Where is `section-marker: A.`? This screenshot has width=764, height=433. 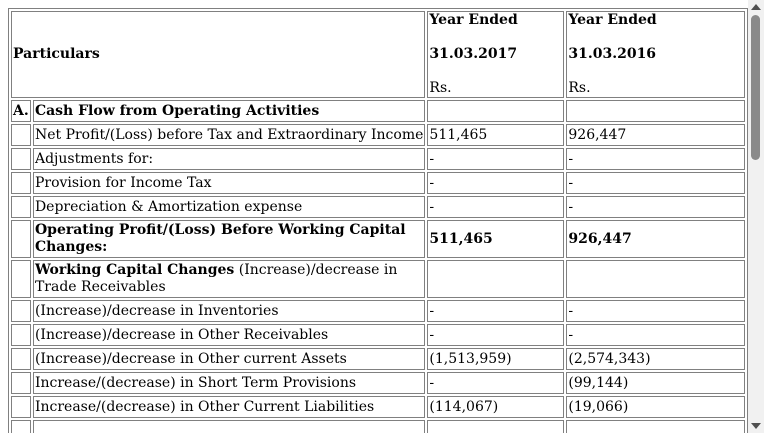 section-marker: A. is located at coordinates (21, 111).